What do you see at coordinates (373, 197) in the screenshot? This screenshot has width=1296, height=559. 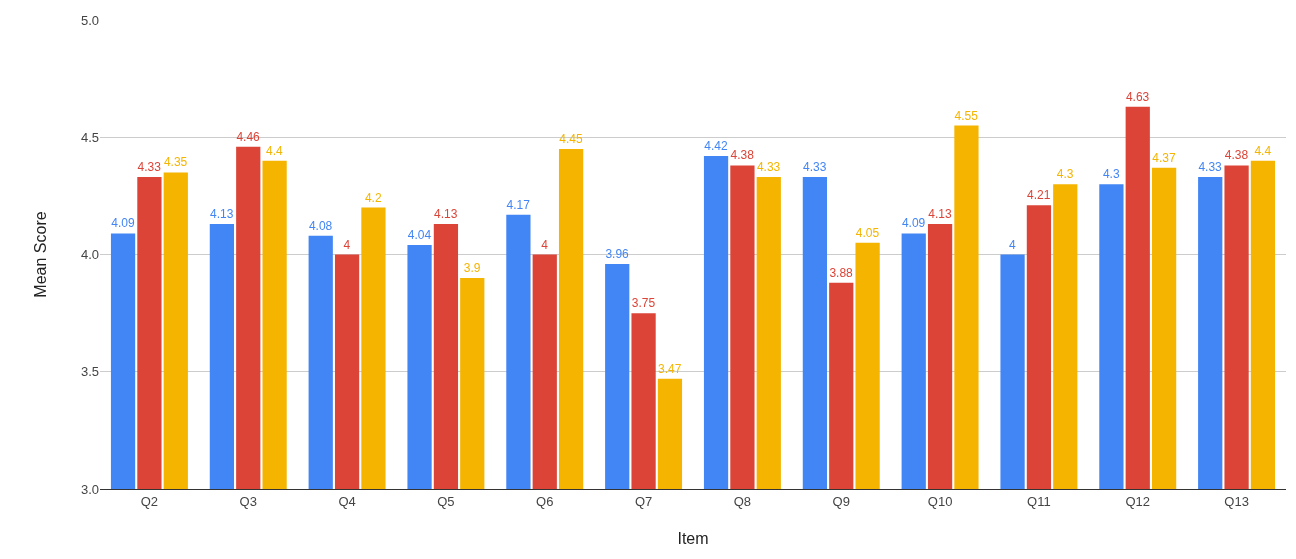 I see `data-label: 4.2` at bounding box center [373, 197].